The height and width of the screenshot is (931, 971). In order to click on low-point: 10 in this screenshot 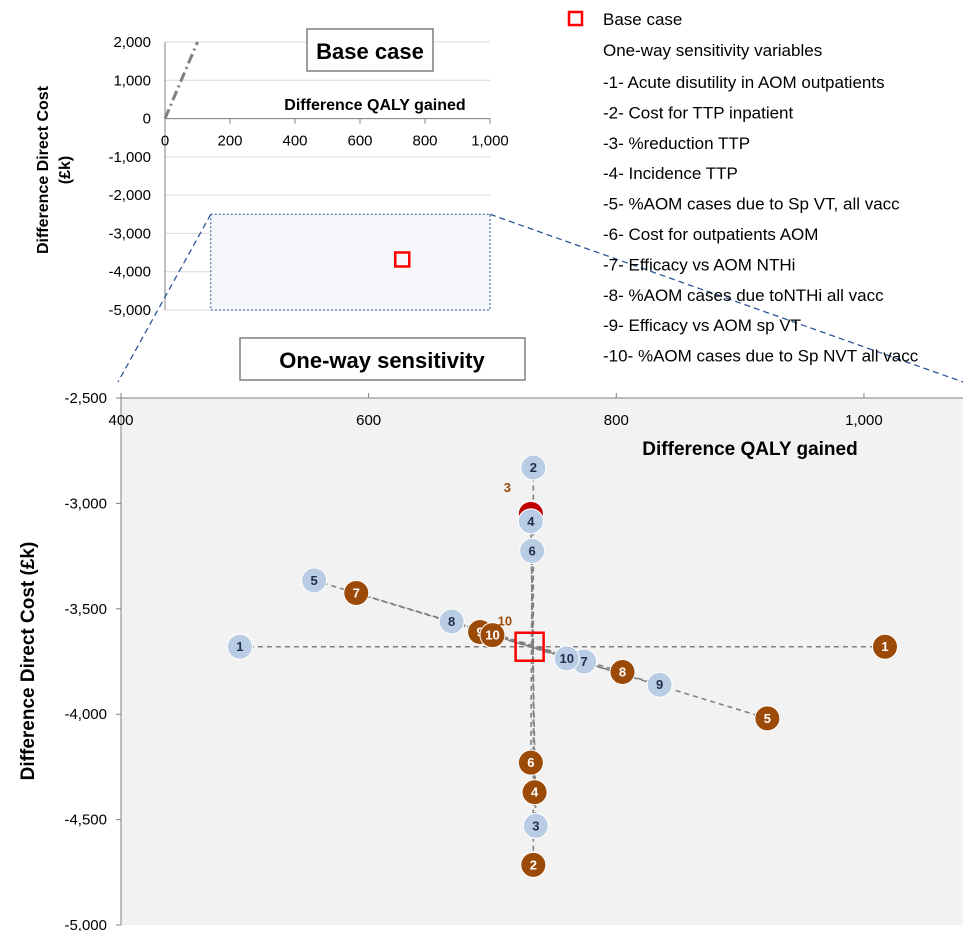, I will do `click(566, 658)`.